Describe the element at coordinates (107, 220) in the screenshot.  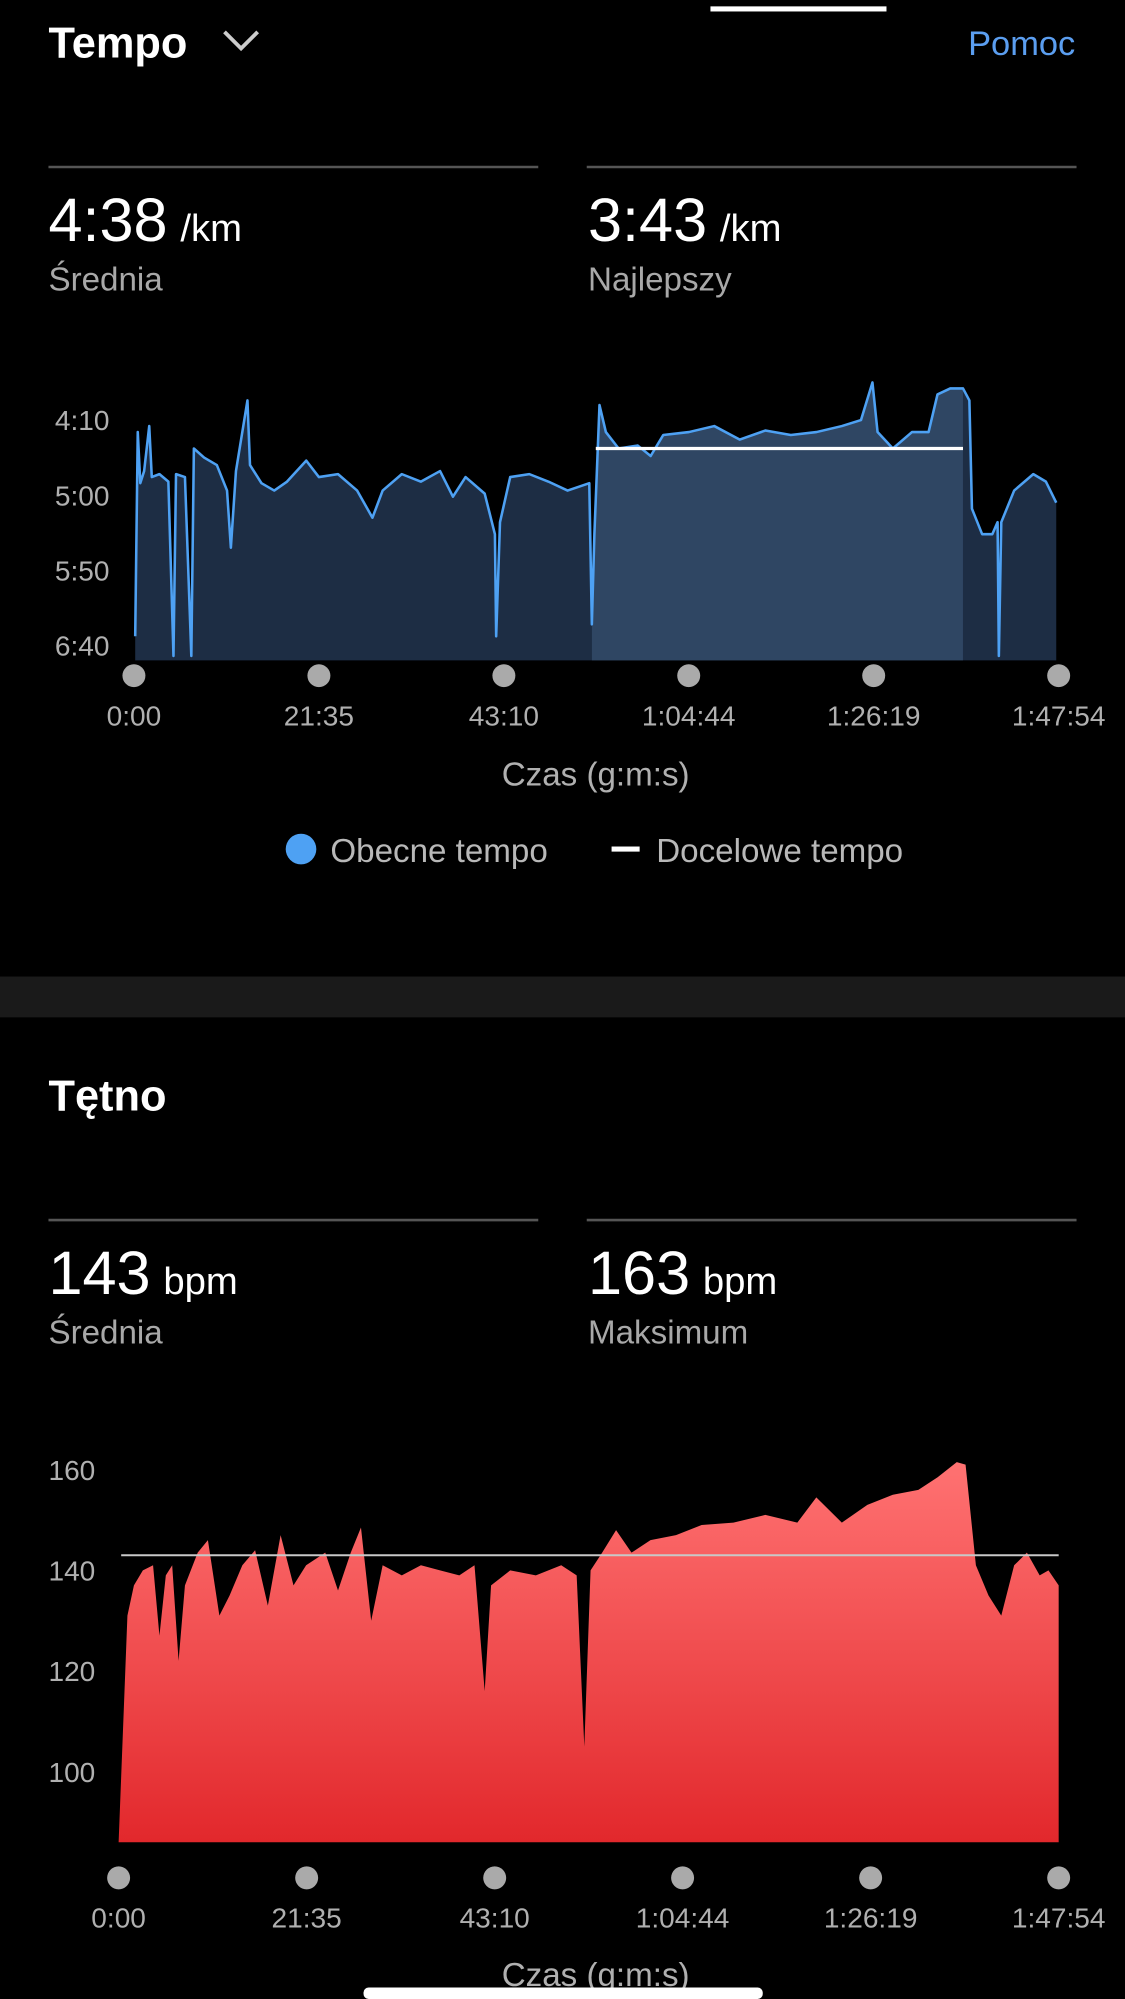
I see `stat-number: 4:38` at that location.